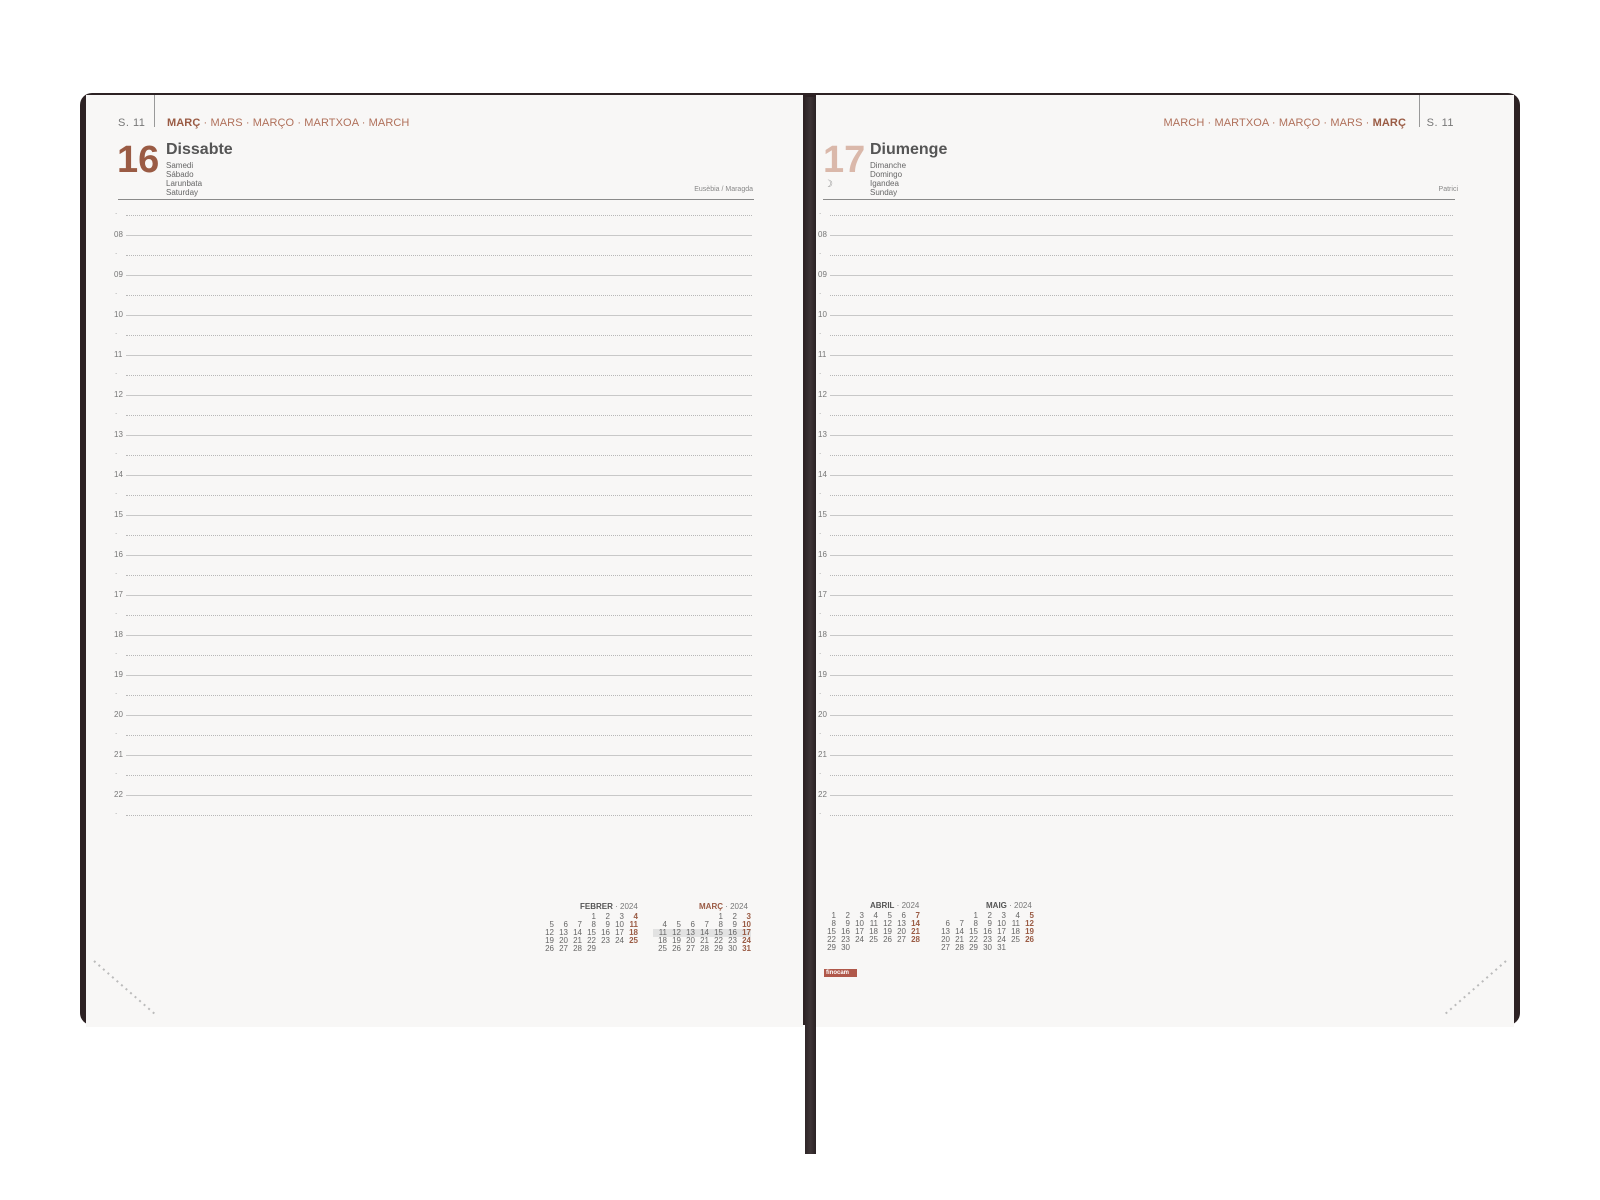 The height and width of the screenshot is (1200, 1600). I want to click on calendar-day: 19, so click(549, 940).